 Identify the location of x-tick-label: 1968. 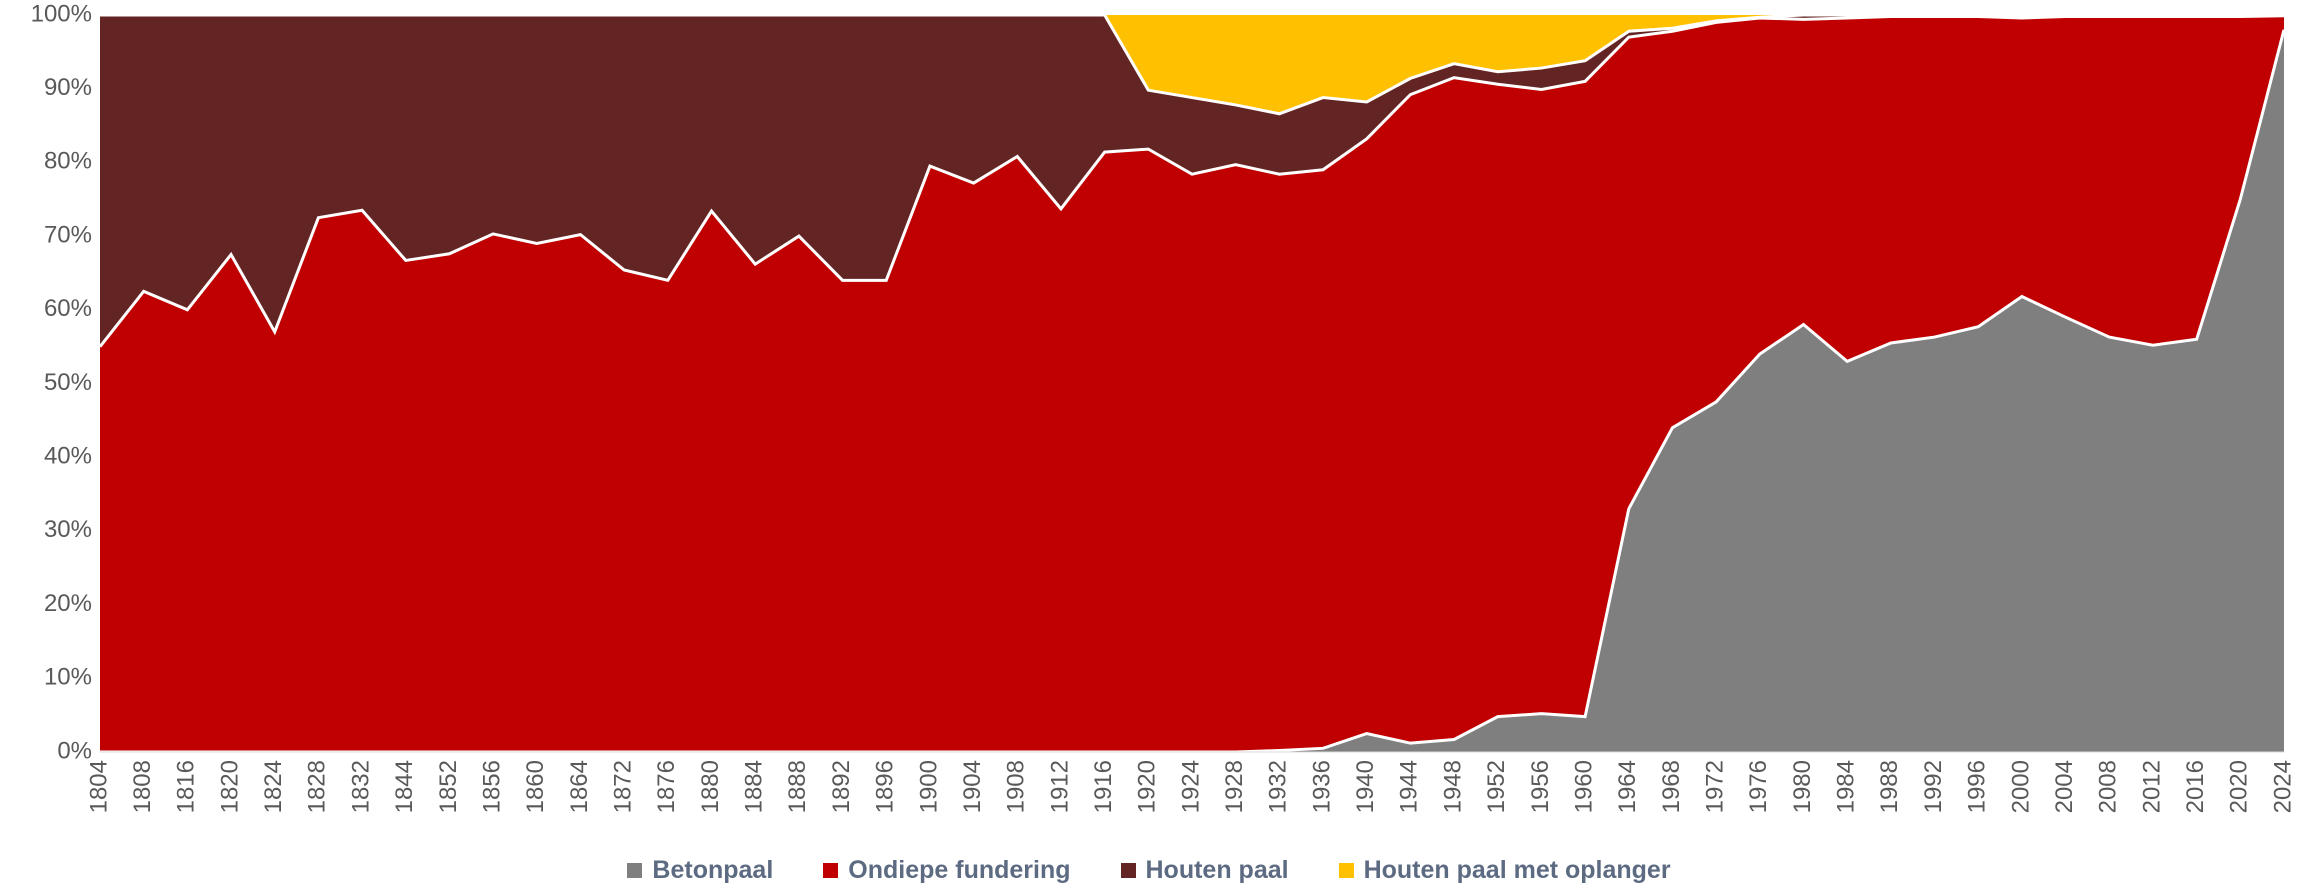
(1671, 786).